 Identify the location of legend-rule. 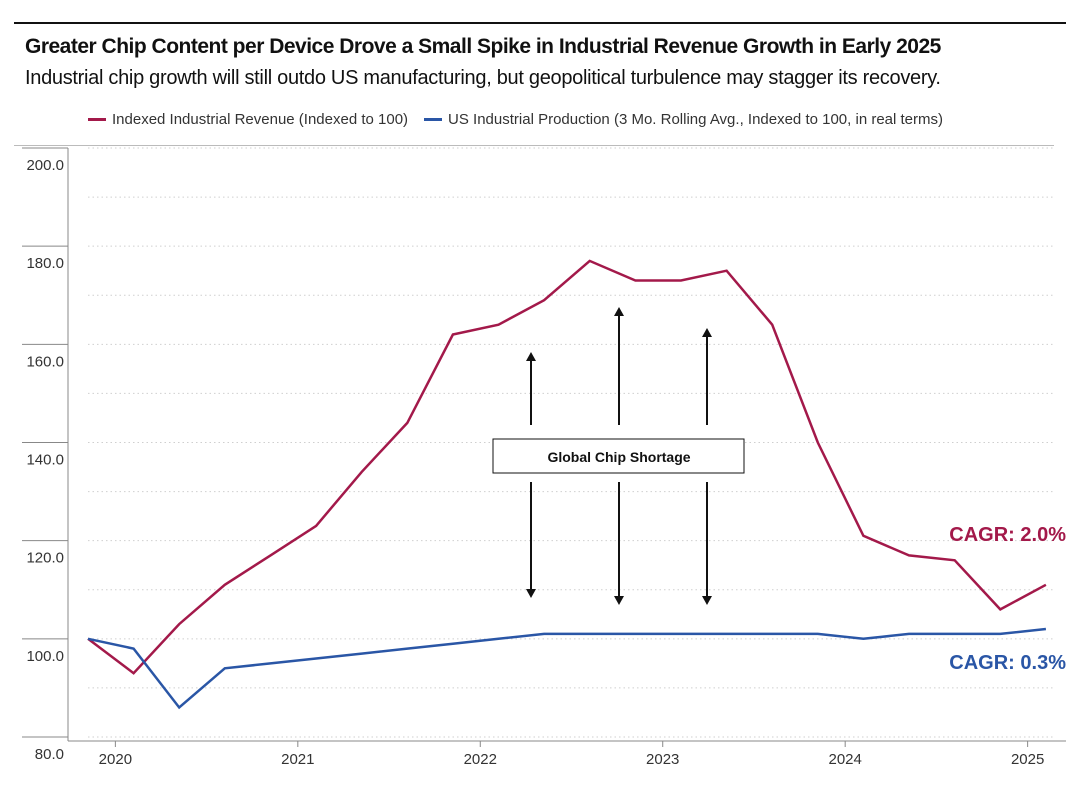
(534, 145).